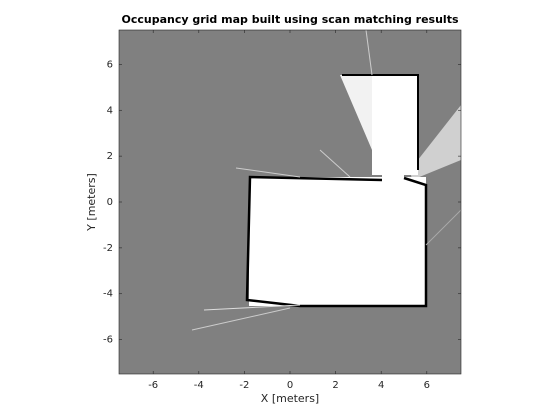  I want to click on y-tick-label: 6, so click(110, 64).